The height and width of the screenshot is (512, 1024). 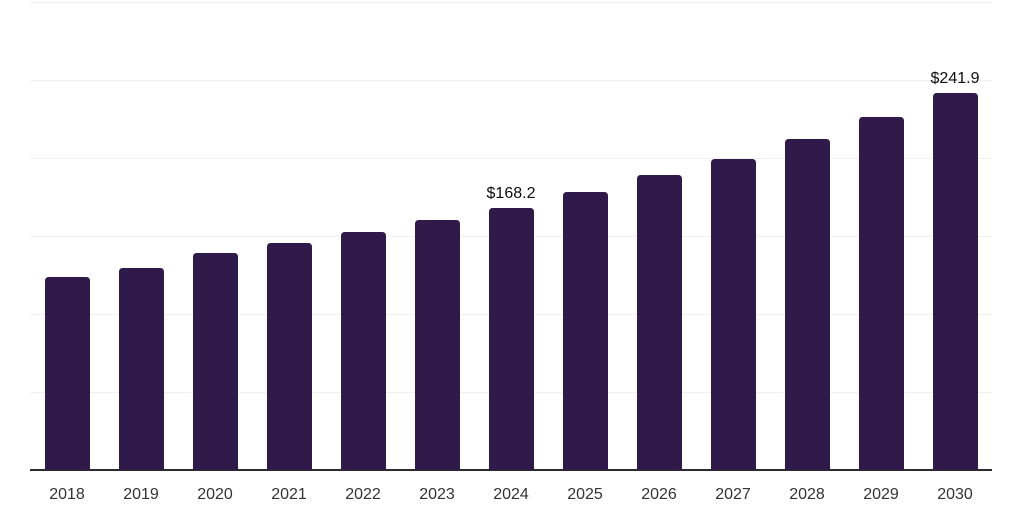 What do you see at coordinates (881, 293) in the screenshot?
I see `bar-2029` at bounding box center [881, 293].